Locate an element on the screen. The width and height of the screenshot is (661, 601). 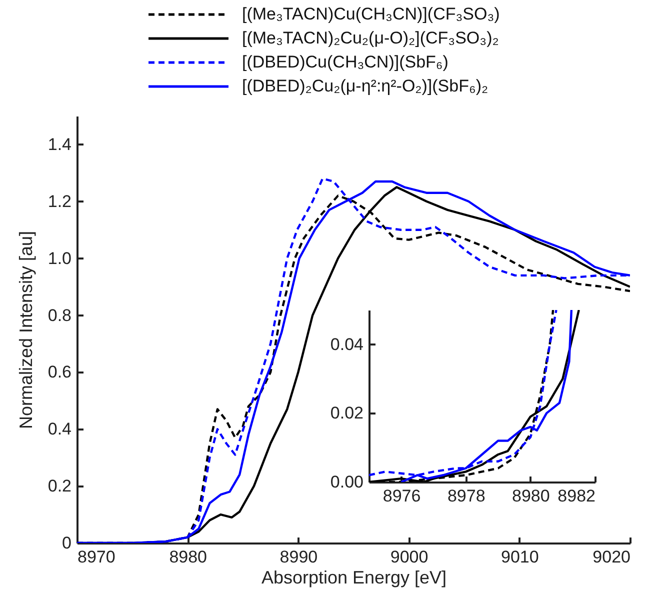
y-tick-label: 0.02 is located at coordinates (347, 413).